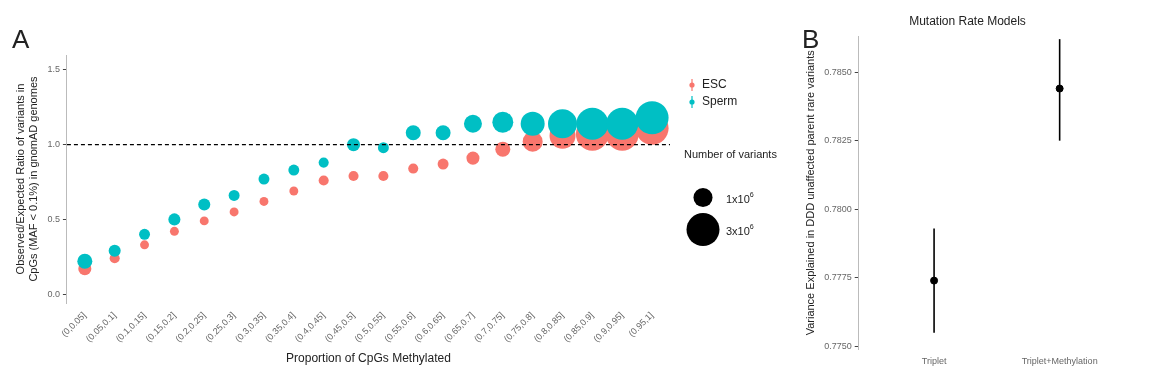  Describe the element at coordinates (53, 218) in the screenshot. I see `y-tick-label: 0.5` at that location.